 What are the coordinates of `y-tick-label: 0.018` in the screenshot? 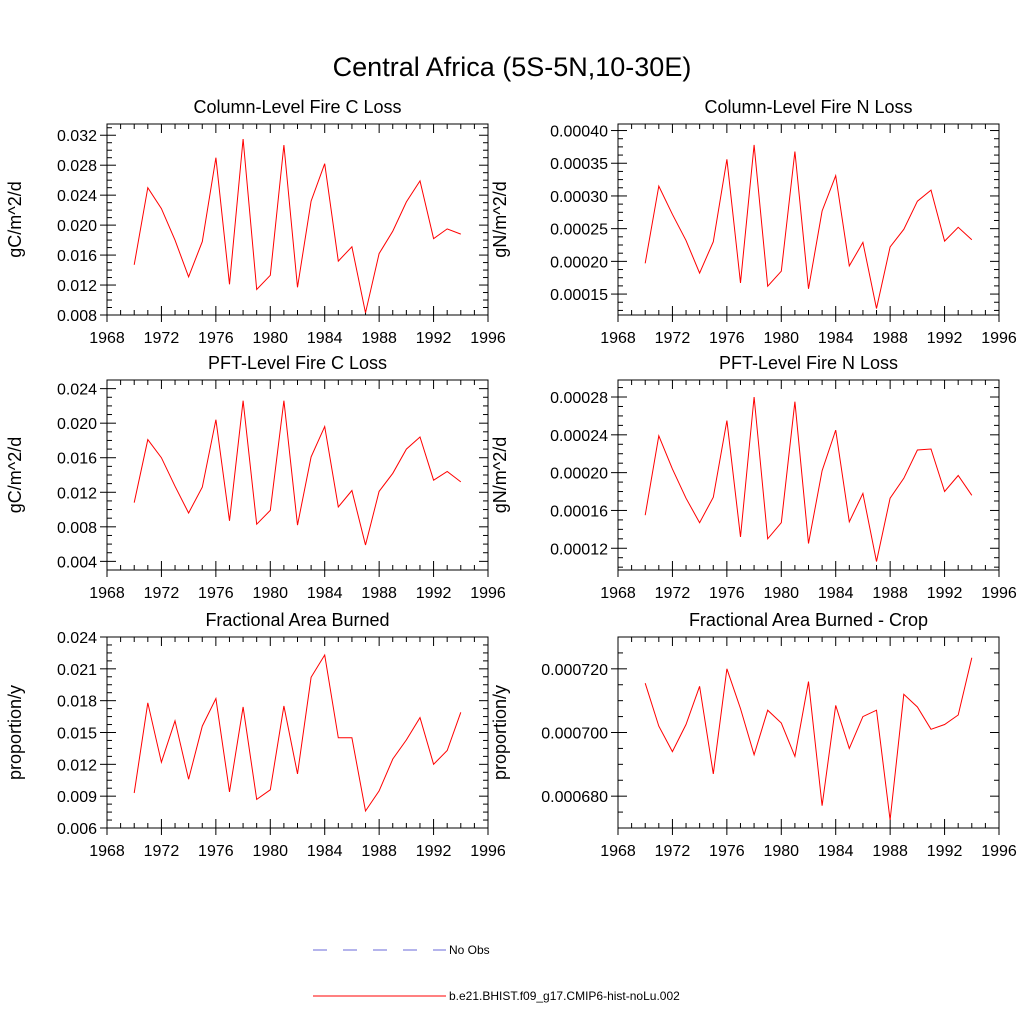 It's located at (77, 702).